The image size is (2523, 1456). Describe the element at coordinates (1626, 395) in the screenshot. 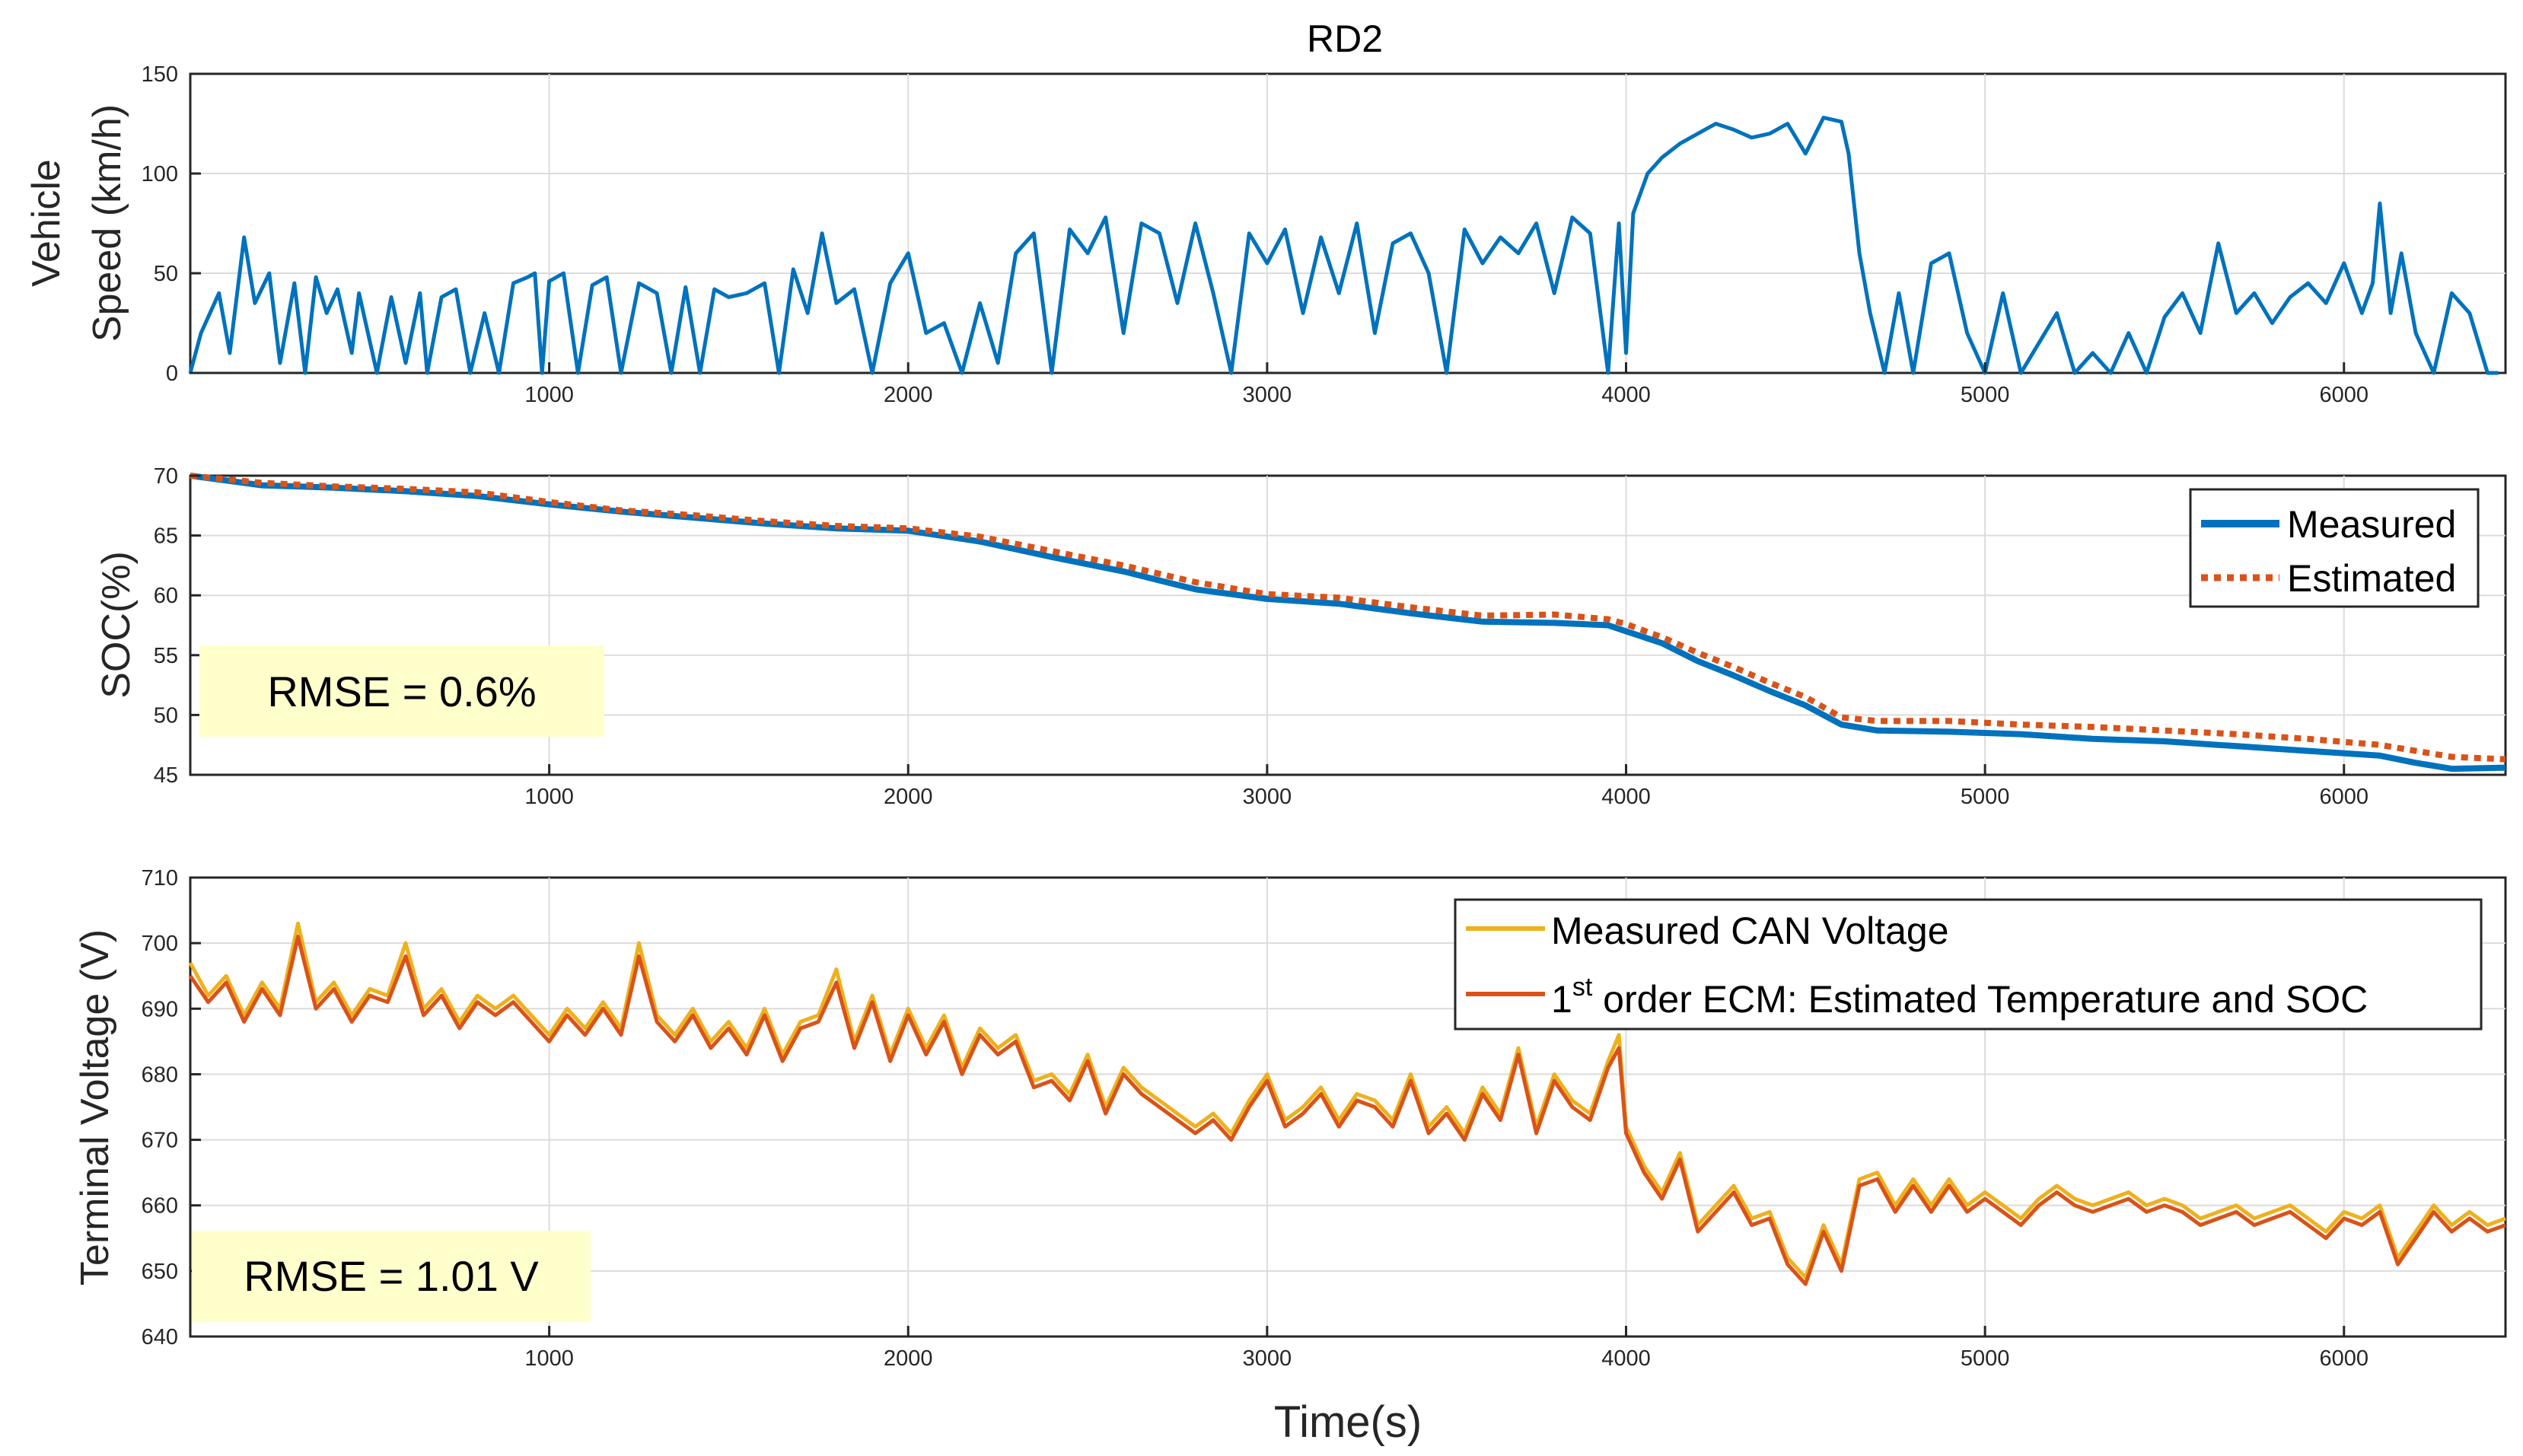

I see `speed-xtick-label: 4000` at that location.